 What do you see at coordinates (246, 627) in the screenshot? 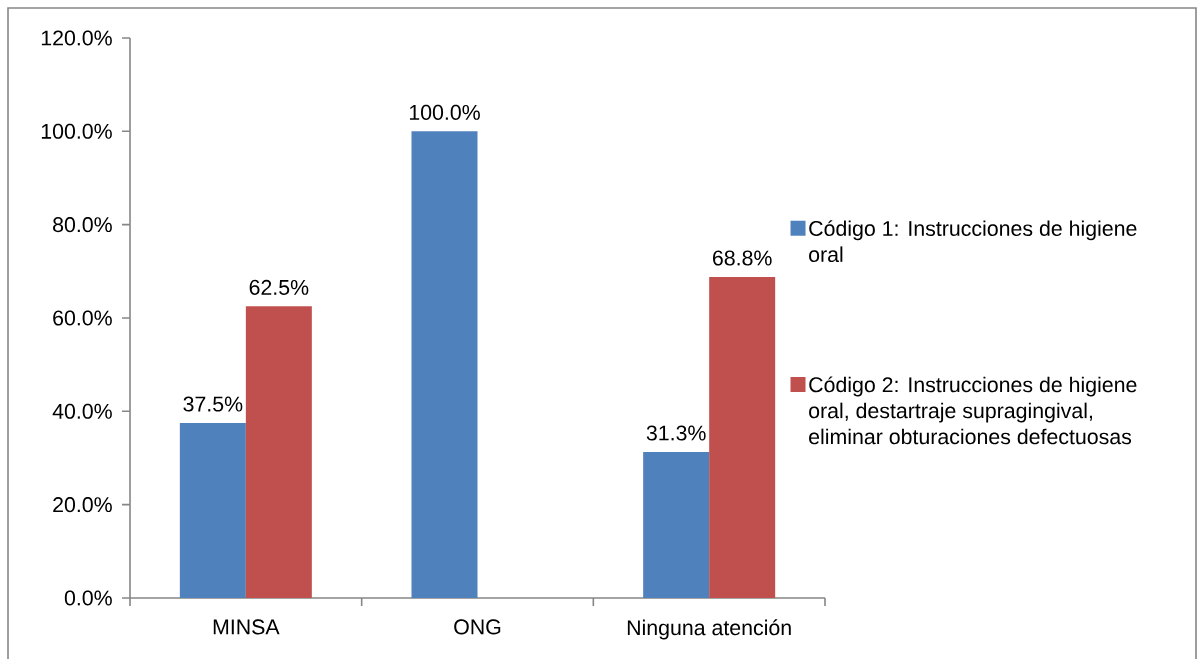
I see `x-tick-label: MINSA` at bounding box center [246, 627].